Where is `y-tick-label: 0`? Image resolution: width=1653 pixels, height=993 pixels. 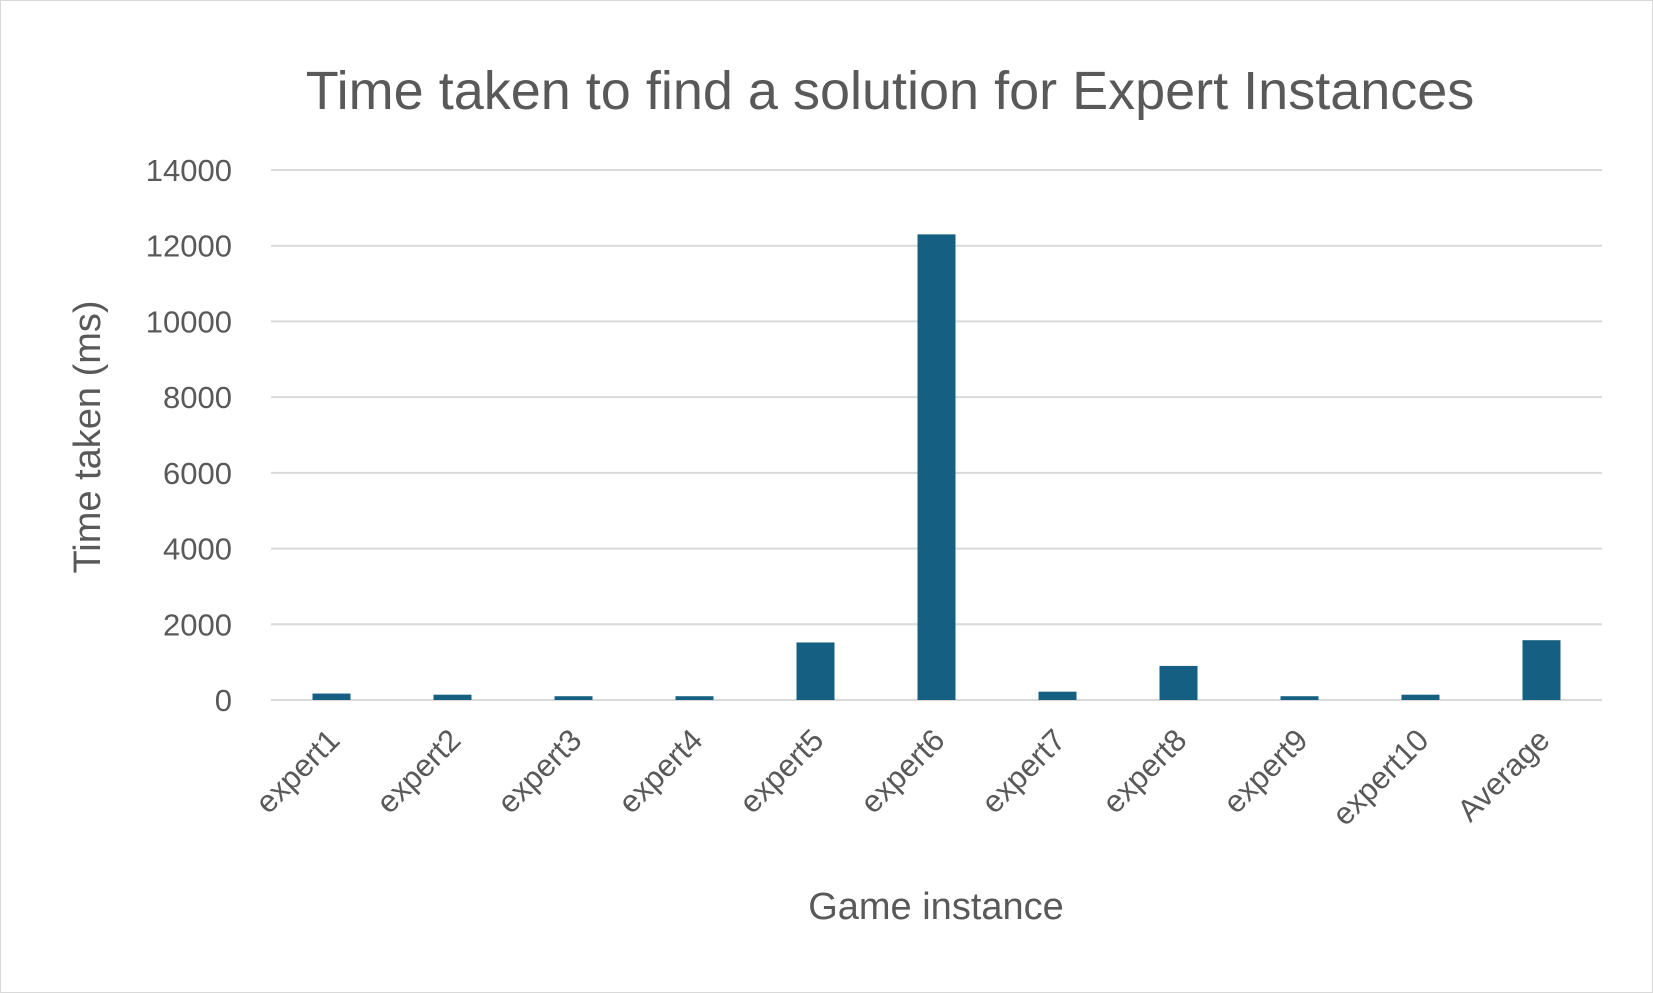 y-tick-label: 0 is located at coordinates (223, 700).